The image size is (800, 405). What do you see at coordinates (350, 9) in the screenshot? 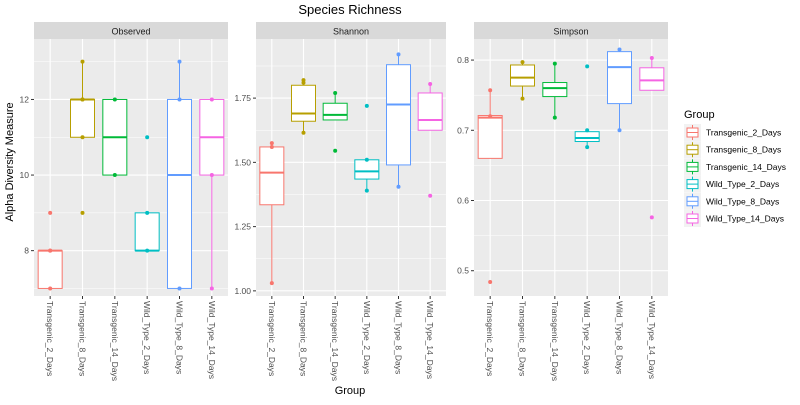
I see `chart-title: Species Richness` at bounding box center [350, 9].